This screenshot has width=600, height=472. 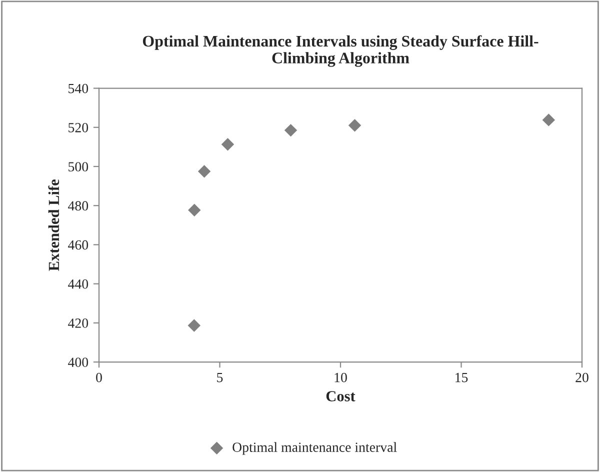 I want to click on x-axis-title: Cost, so click(x=341, y=396).